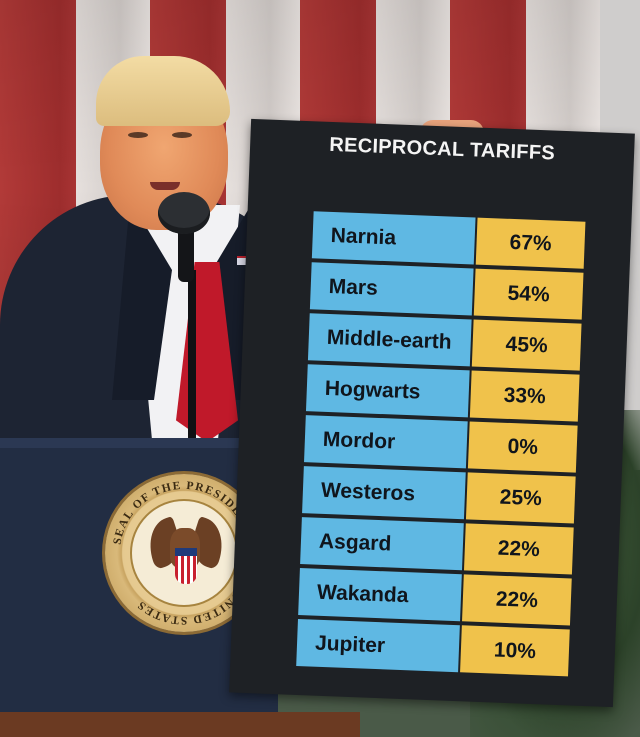  Describe the element at coordinates (391, 289) in the screenshot. I see `tariff-country: Mars` at that location.